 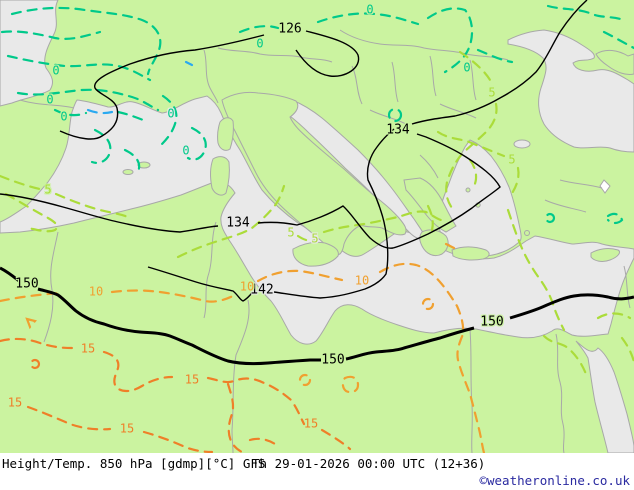 What do you see at coordinates (200, 284) in the screenshot?
I see `contour-142-west` at bounding box center [200, 284].